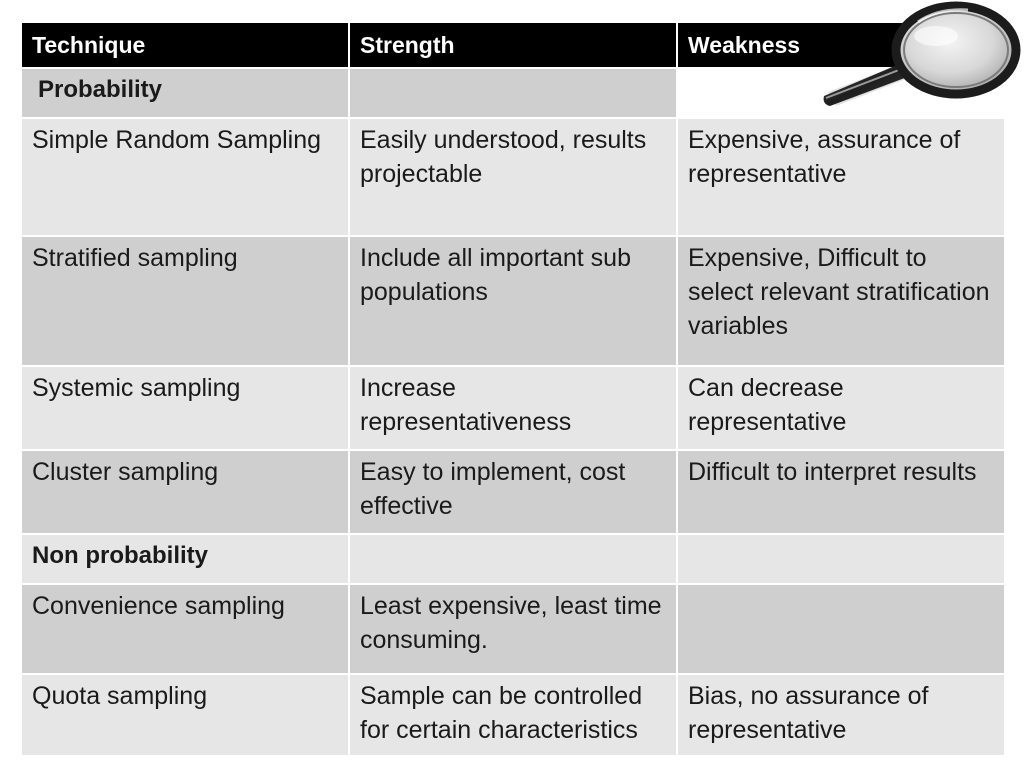  I want to click on weakness-cell: Bias, no assurance of representative, so click(841, 715).